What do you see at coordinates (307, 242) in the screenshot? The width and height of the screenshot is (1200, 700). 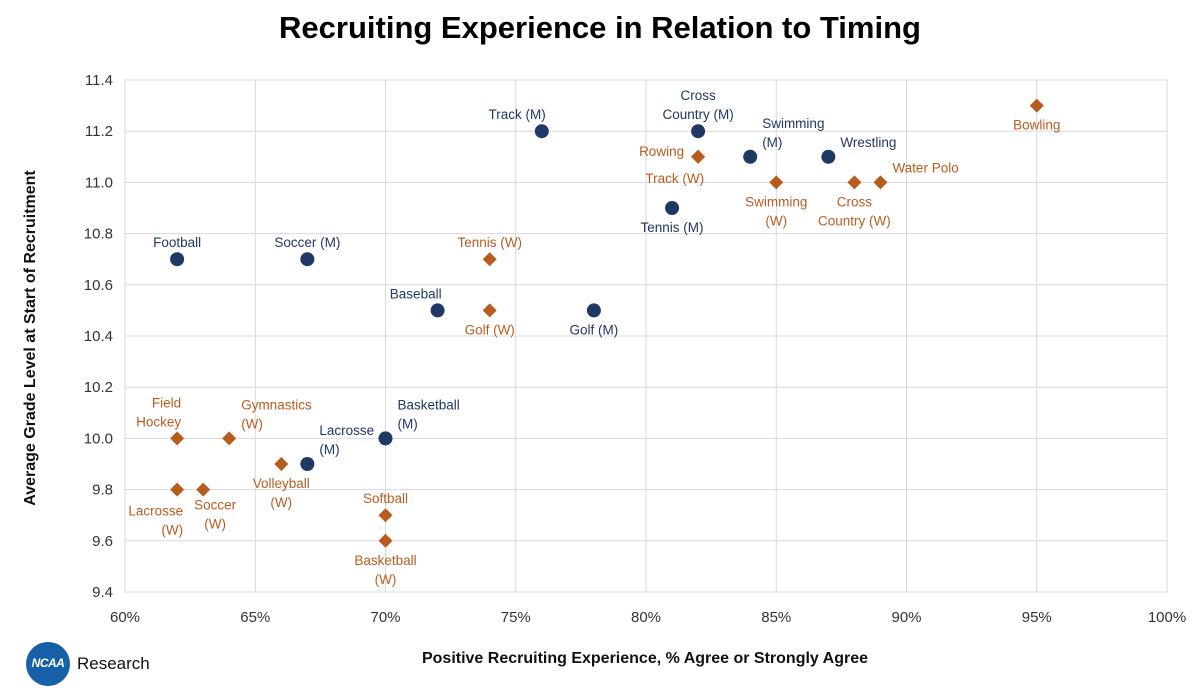 I see `point-label: Soccer (M)` at bounding box center [307, 242].